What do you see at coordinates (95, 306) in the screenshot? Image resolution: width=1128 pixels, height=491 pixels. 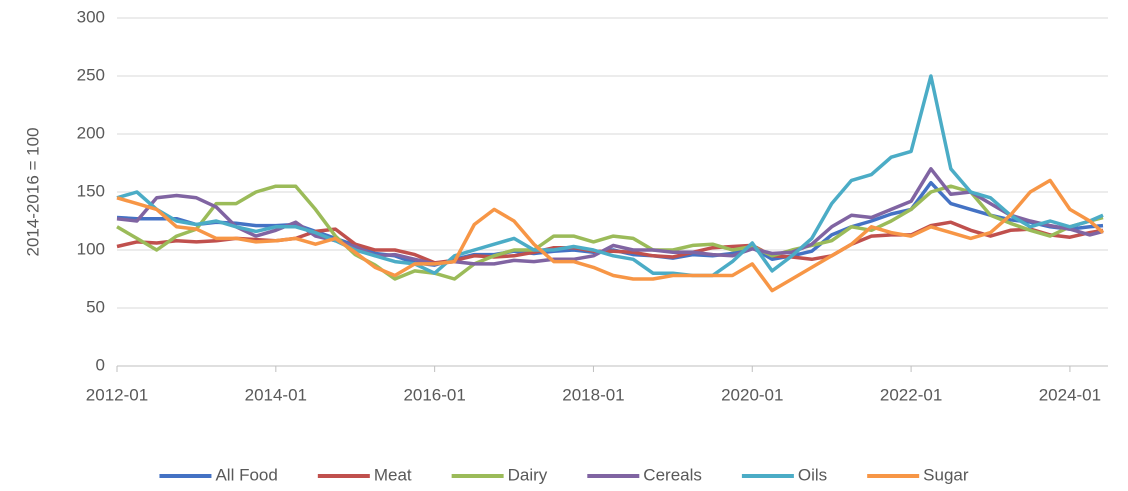 I see `y-tick-label: 50` at bounding box center [95, 306].